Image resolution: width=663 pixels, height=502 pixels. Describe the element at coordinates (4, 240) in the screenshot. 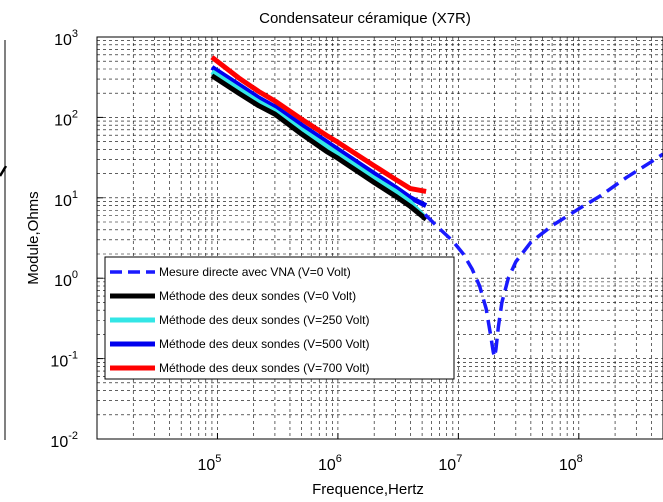

I see `neighbour-plot-edge` at that location.